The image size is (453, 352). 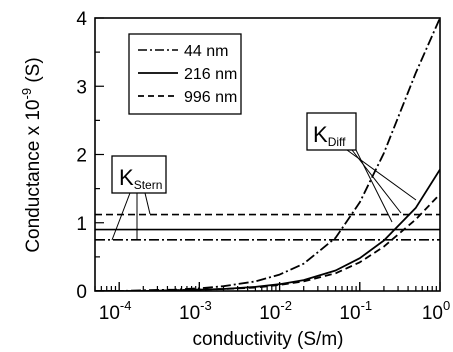 What do you see at coordinates (355, 311) in the screenshot?
I see `x-tick-label: 10⁻¹` at bounding box center [355, 311].